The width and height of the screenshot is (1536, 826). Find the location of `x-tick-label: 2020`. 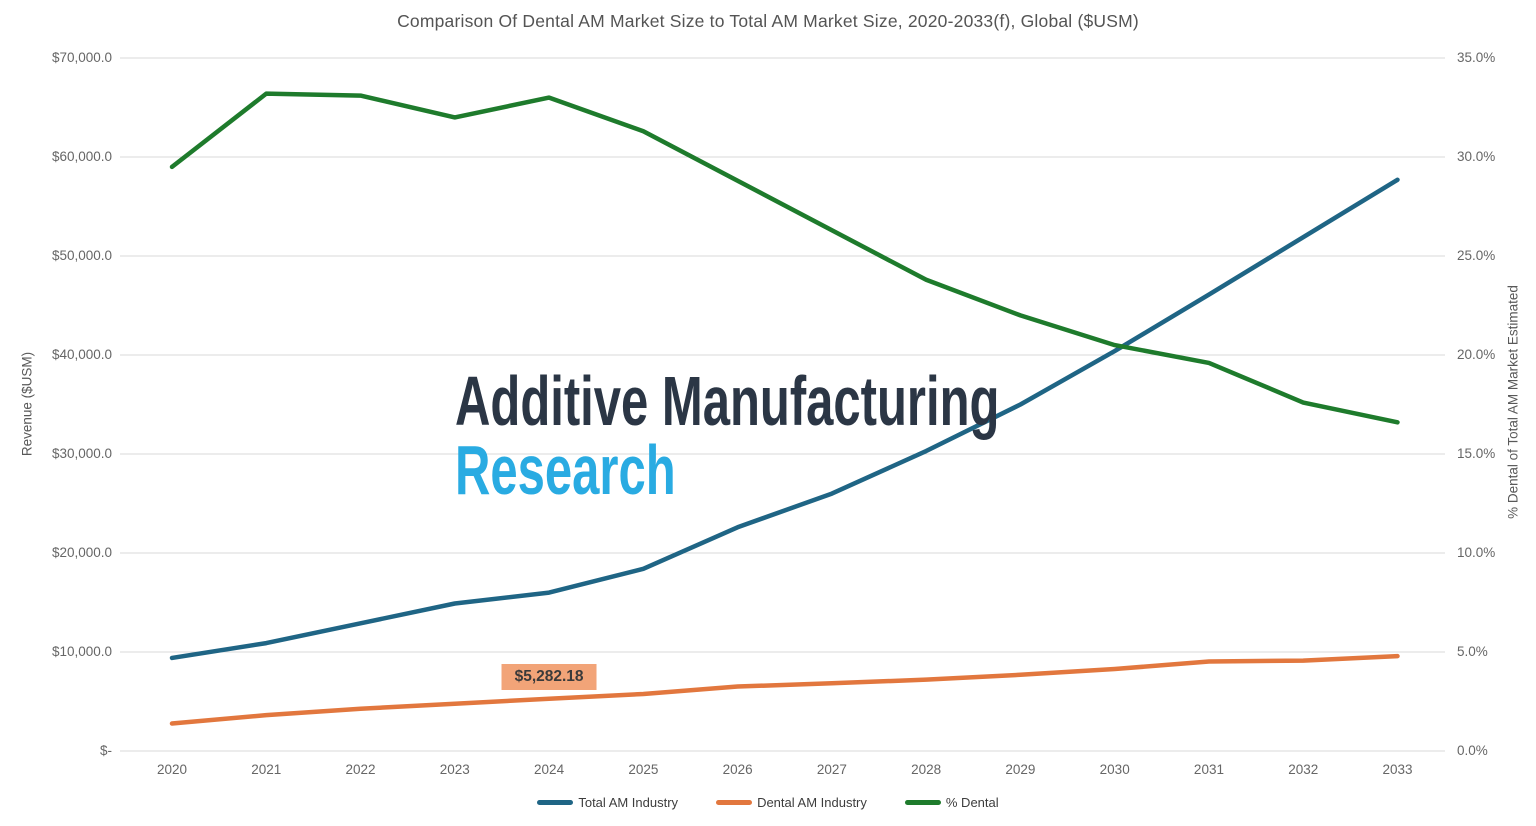

x-tick-label: 2020 is located at coordinates (172, 769).